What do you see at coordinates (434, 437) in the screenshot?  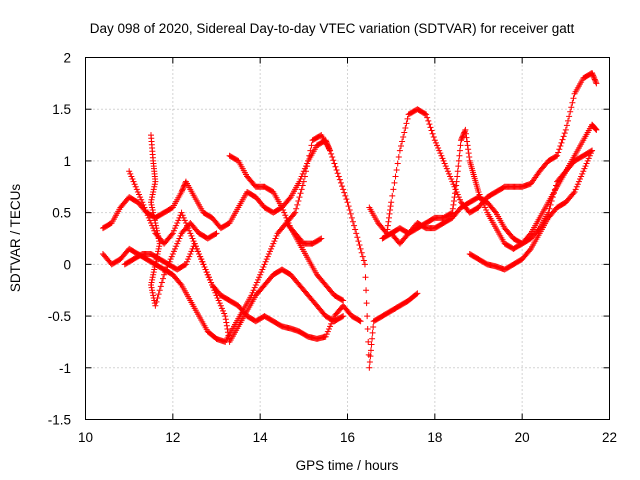 I see `x-tick-label: 18` at bounding box center [434, 437].